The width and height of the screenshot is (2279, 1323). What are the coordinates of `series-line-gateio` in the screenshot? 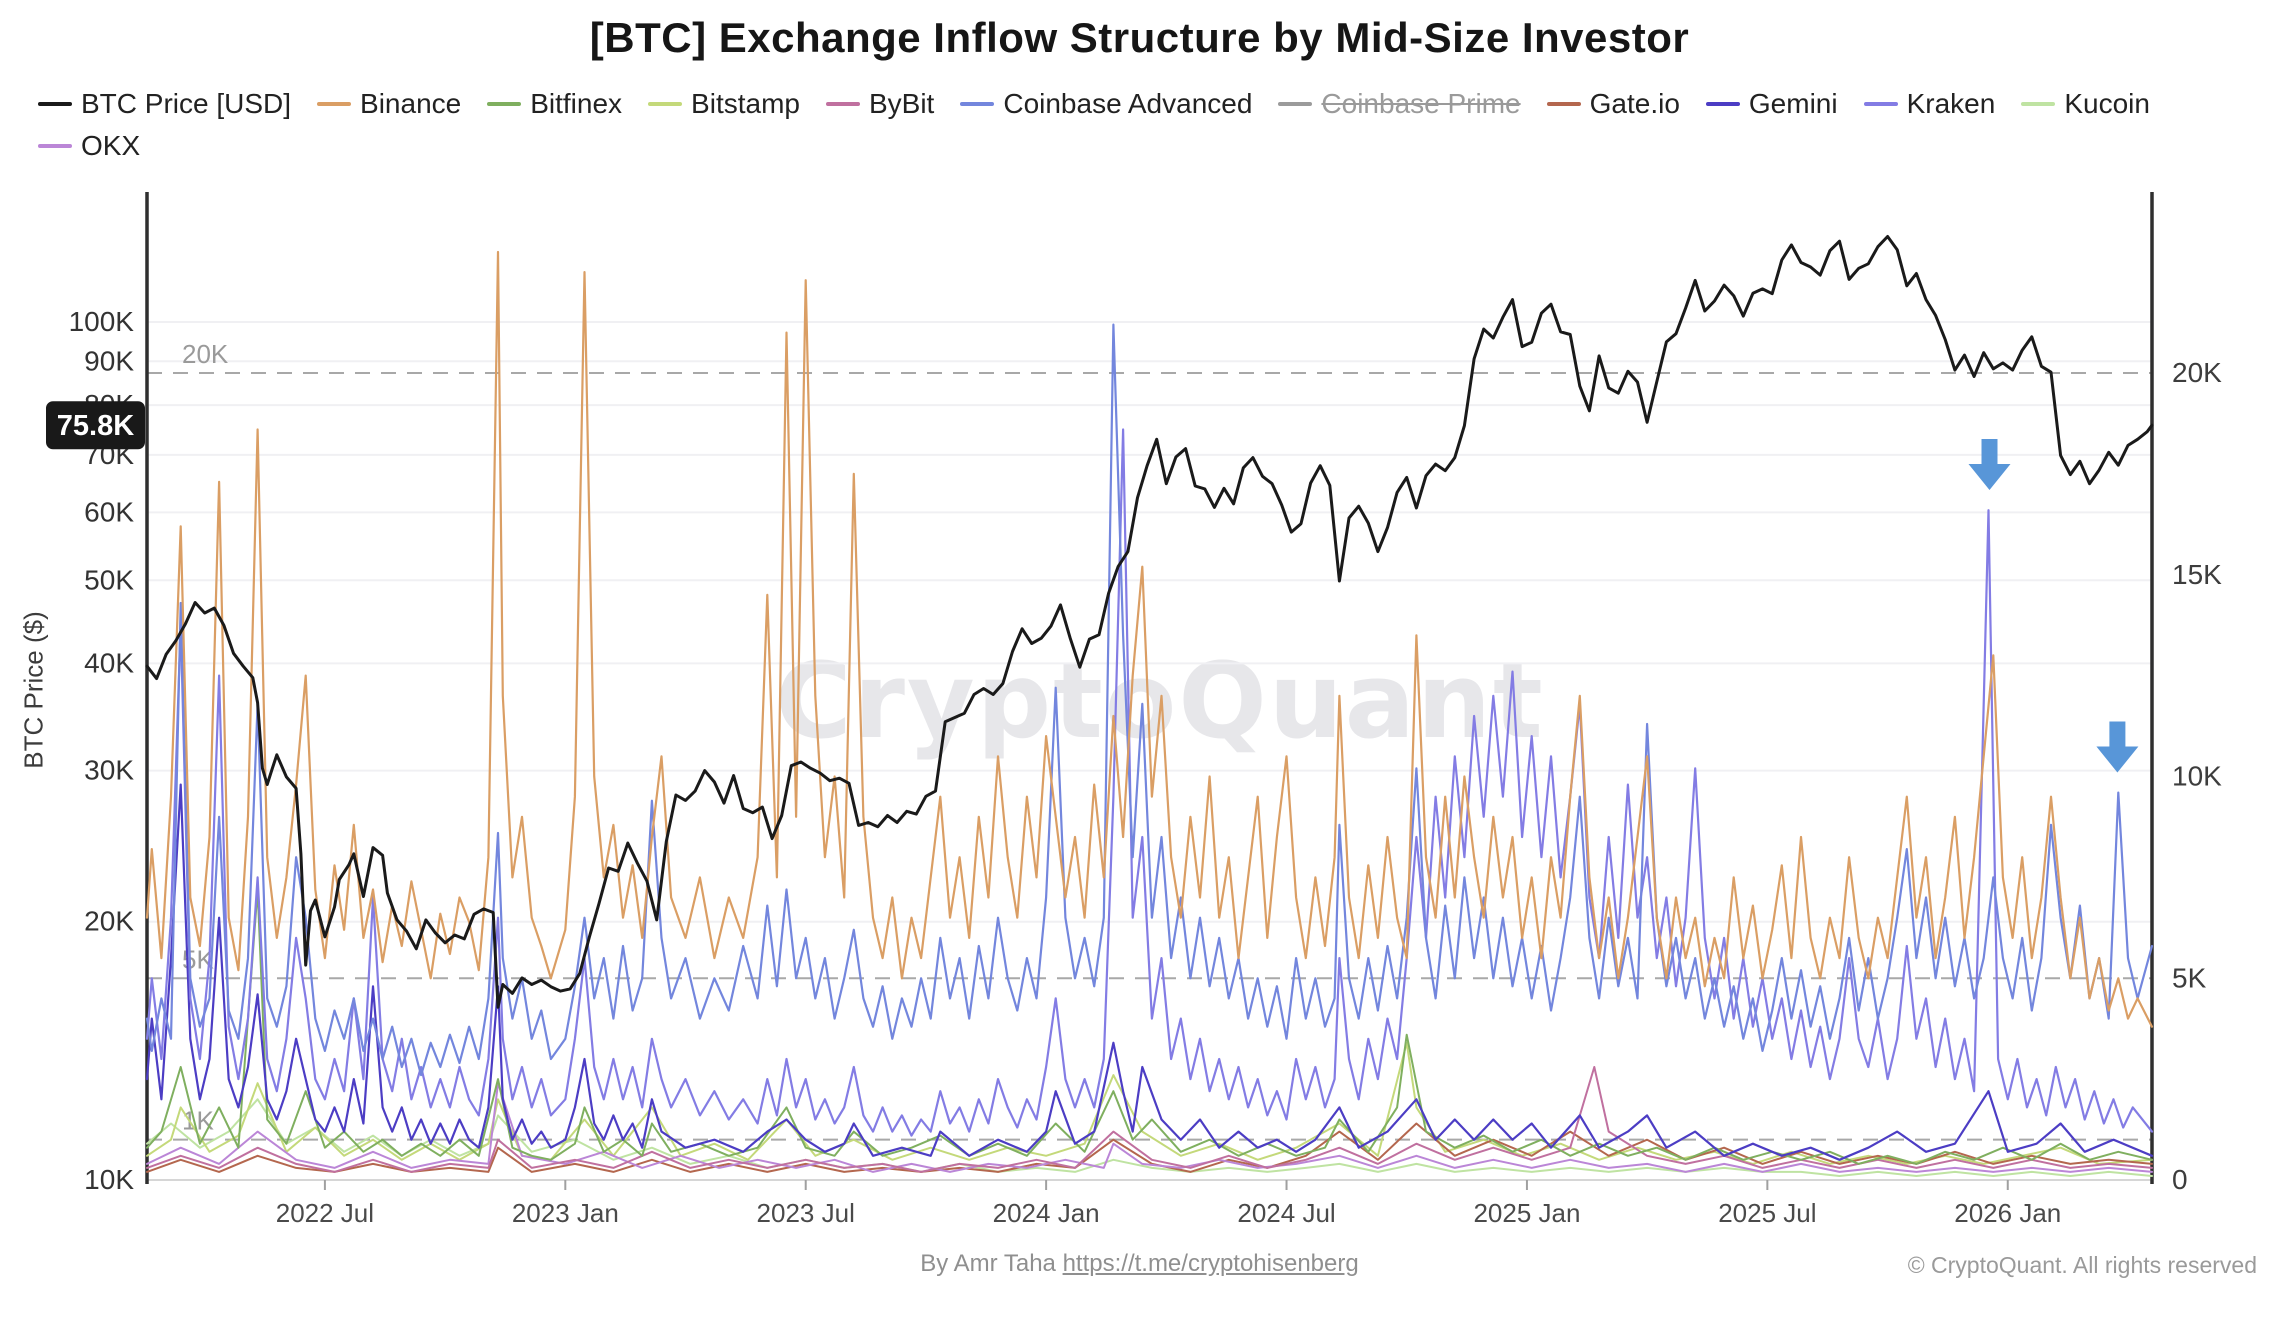 It's located at (1149, 1147).